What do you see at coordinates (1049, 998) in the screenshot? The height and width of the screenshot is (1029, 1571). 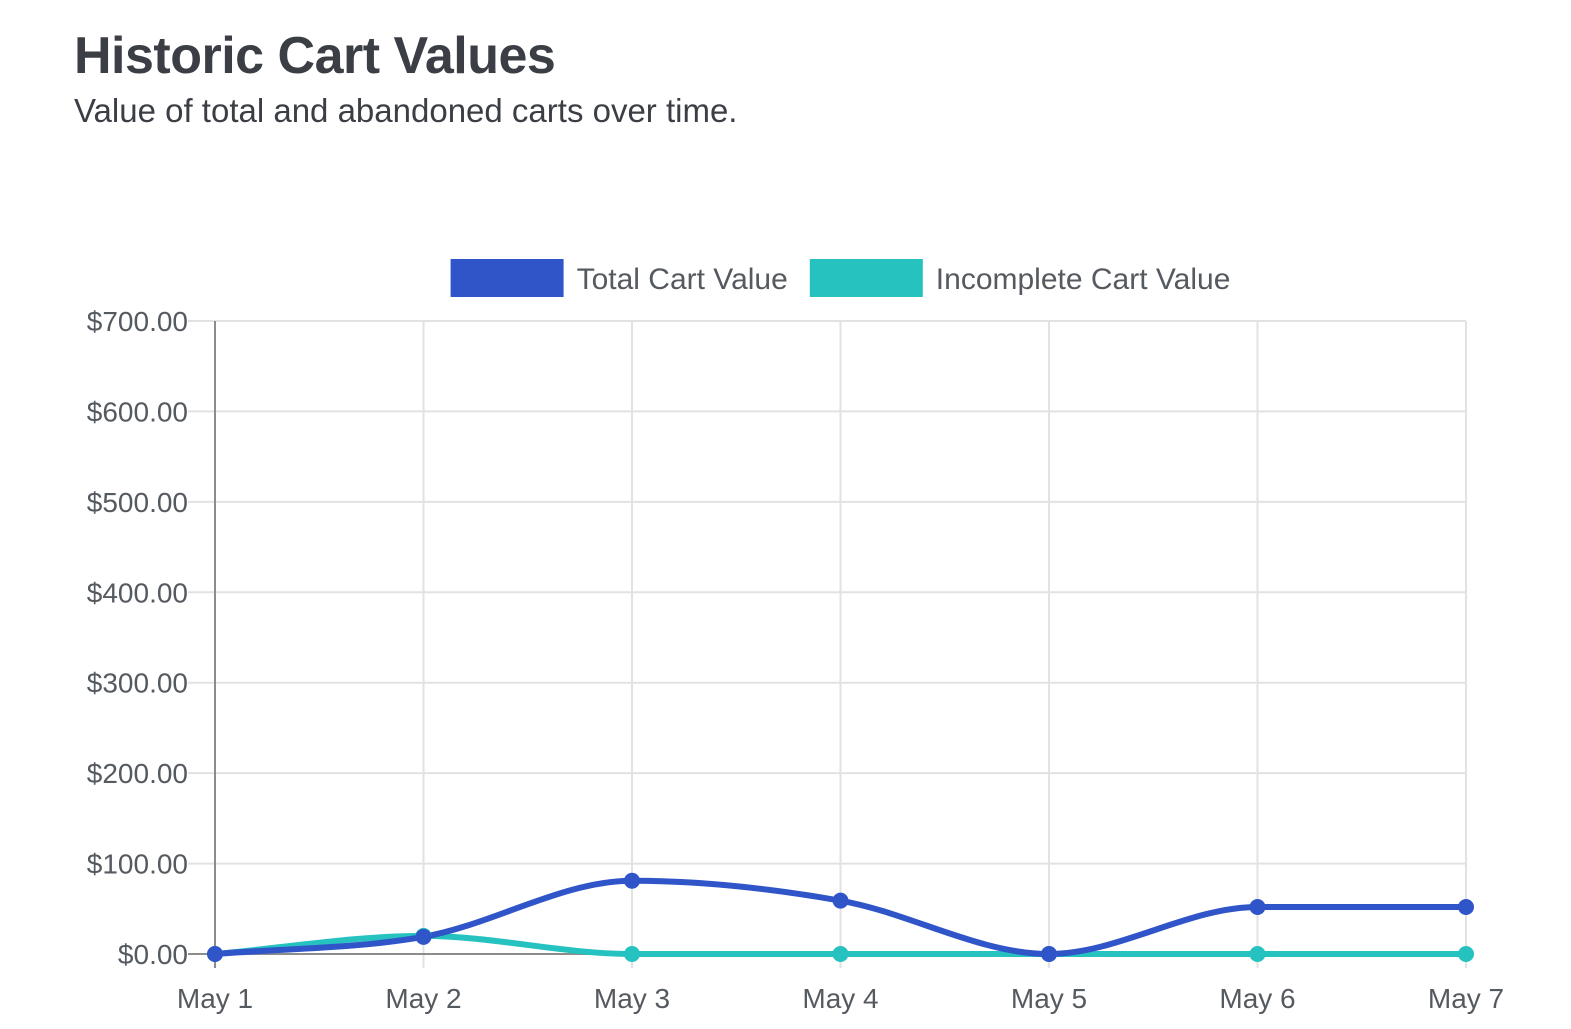 I see `x-tick-label: May 5` at bounding box center [1049, 998].